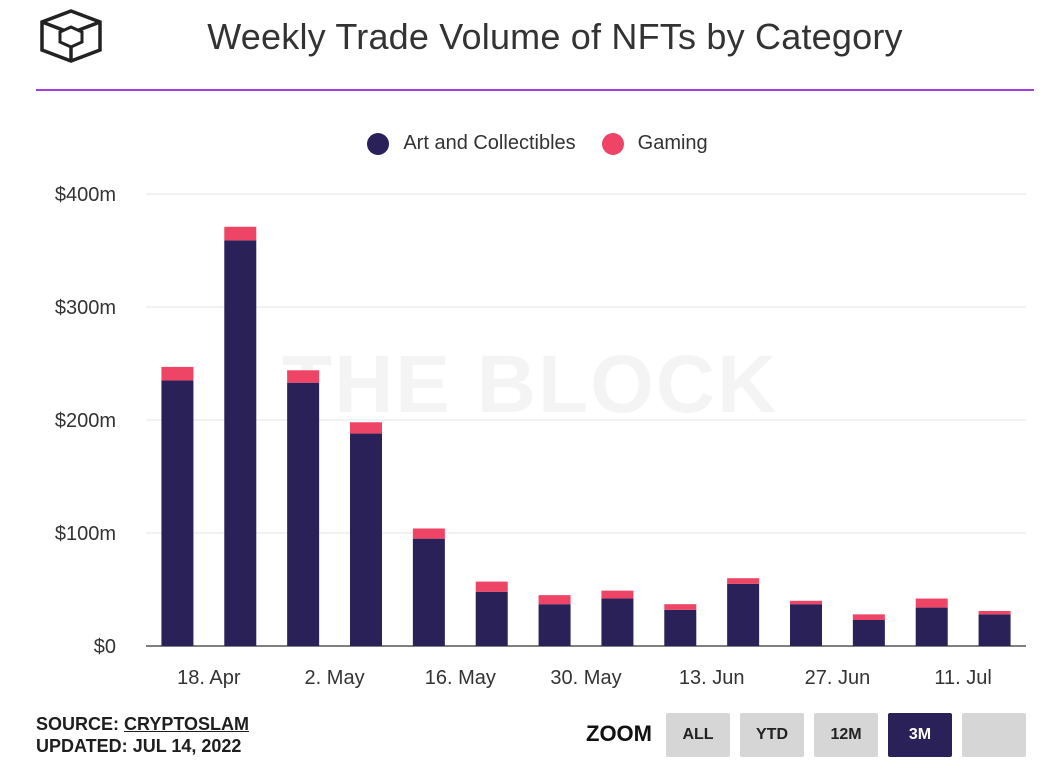  What do you see at coordinates (82, 746) in the screenshot?
I see `updated-label: UPDATED:` at bounding box center [82, 746].